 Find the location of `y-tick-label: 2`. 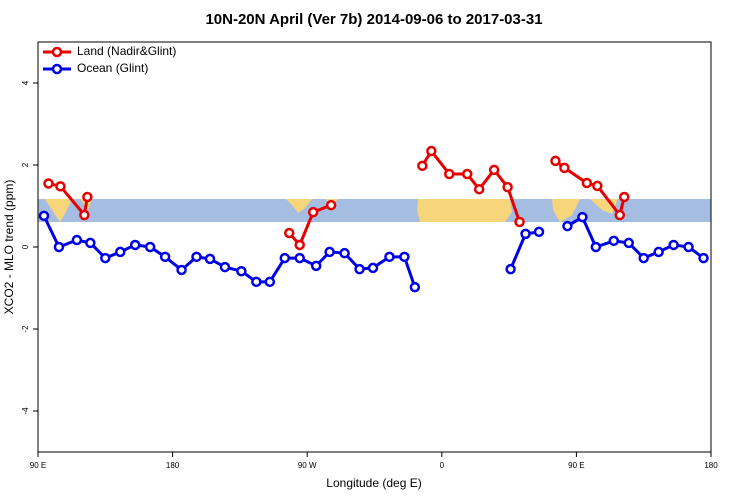

y-tick-label: 2 is located at coordinates (25, 164).